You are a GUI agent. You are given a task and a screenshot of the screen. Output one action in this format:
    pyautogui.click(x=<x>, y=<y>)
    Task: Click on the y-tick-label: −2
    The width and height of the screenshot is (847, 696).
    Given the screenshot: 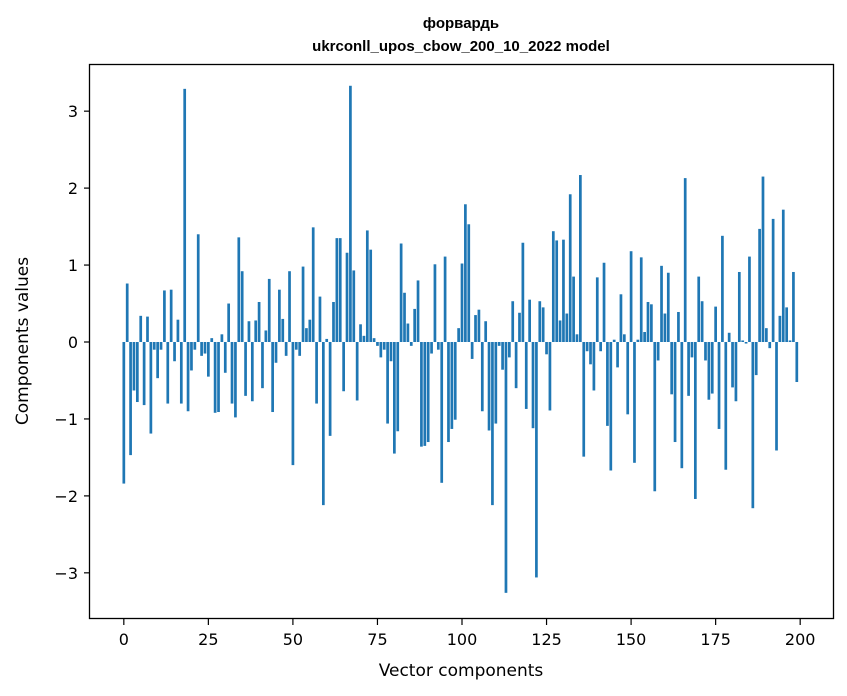 What is the action you would take?
    pyautogui.click(x=66, y=496)
    